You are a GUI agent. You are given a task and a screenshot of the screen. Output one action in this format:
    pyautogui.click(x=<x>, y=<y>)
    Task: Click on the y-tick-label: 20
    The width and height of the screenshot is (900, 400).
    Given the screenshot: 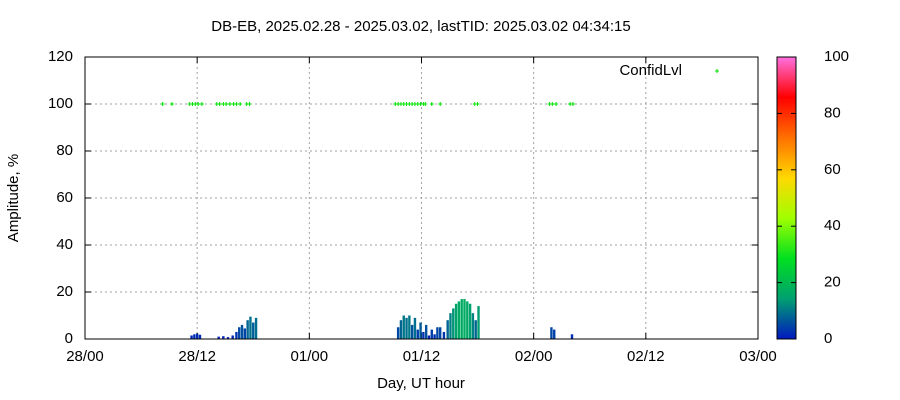 What is the action you would take?
    pyautogui.click(x=64, y=291)
    